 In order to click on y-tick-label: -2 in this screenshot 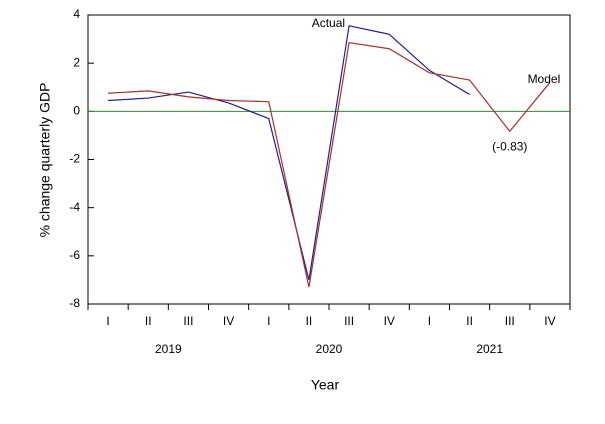, I will do `click(74, 159)`.